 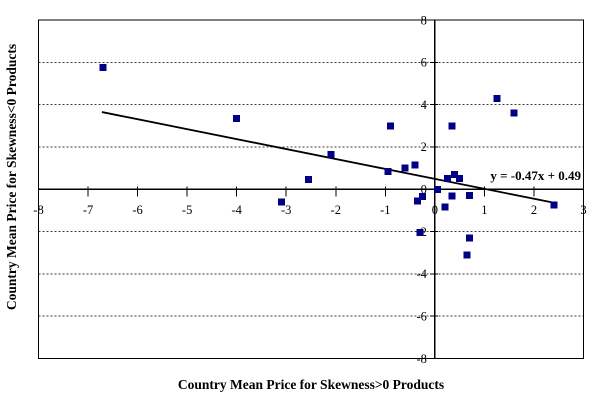 I want to click on trendline-equation-label: y = -0.47x + 0.49, so click(x=535, y=175).